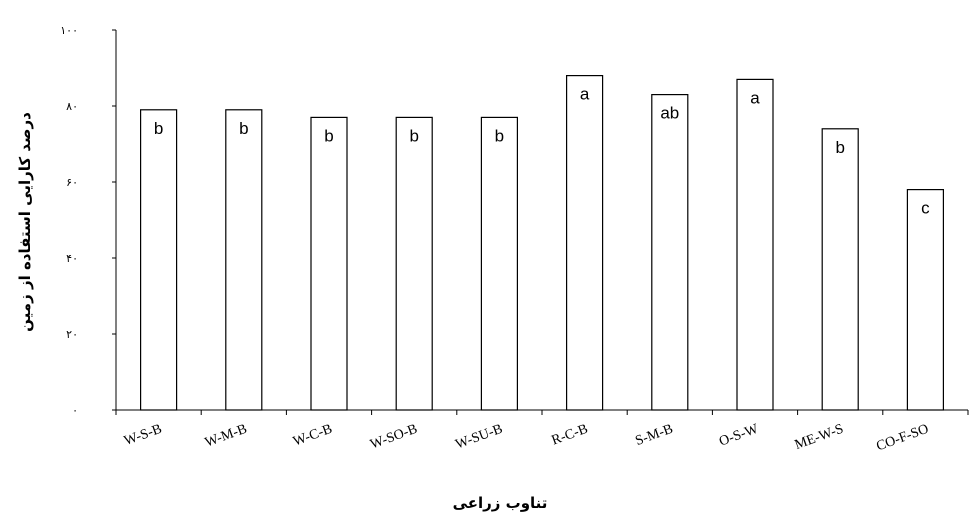  Describe the element at coordinates (226, 436) in the screenshot. I see `x-tick-label: W-M-B` at that location.